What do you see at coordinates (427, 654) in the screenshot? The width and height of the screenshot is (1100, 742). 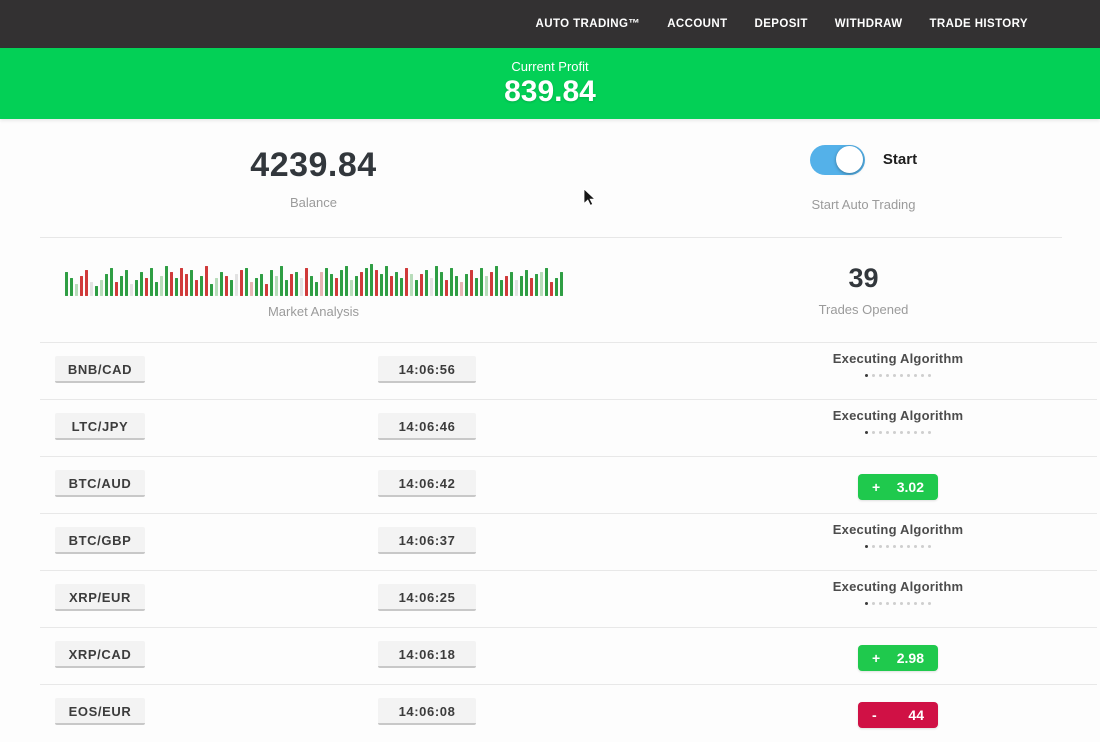 I see `time-badge: 14:06:18` at bounding box center [427, 654].